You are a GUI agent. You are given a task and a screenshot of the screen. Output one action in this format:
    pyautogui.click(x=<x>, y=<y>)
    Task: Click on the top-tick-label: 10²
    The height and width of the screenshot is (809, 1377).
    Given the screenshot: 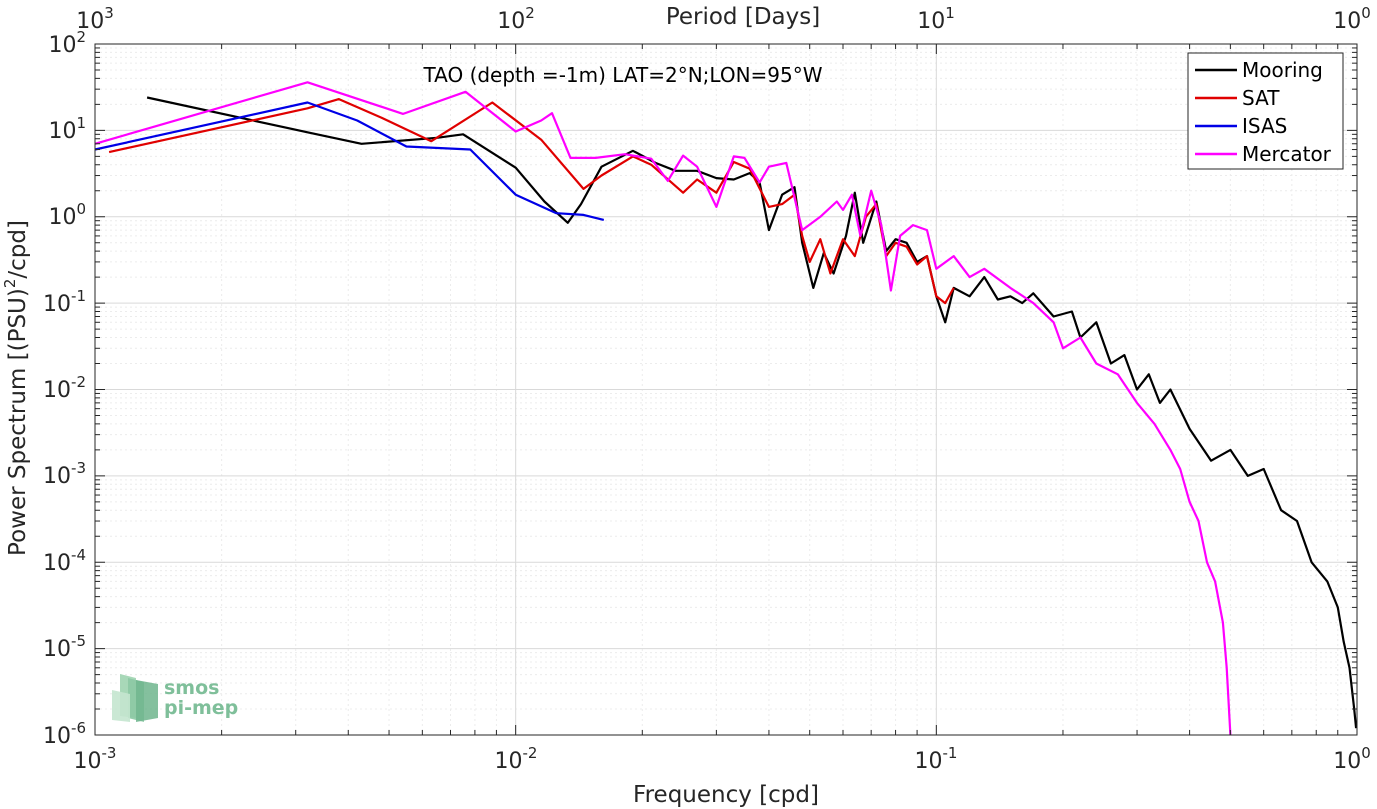 What is the action you would take?
    pyautogui.click(x=516, y=19)
    